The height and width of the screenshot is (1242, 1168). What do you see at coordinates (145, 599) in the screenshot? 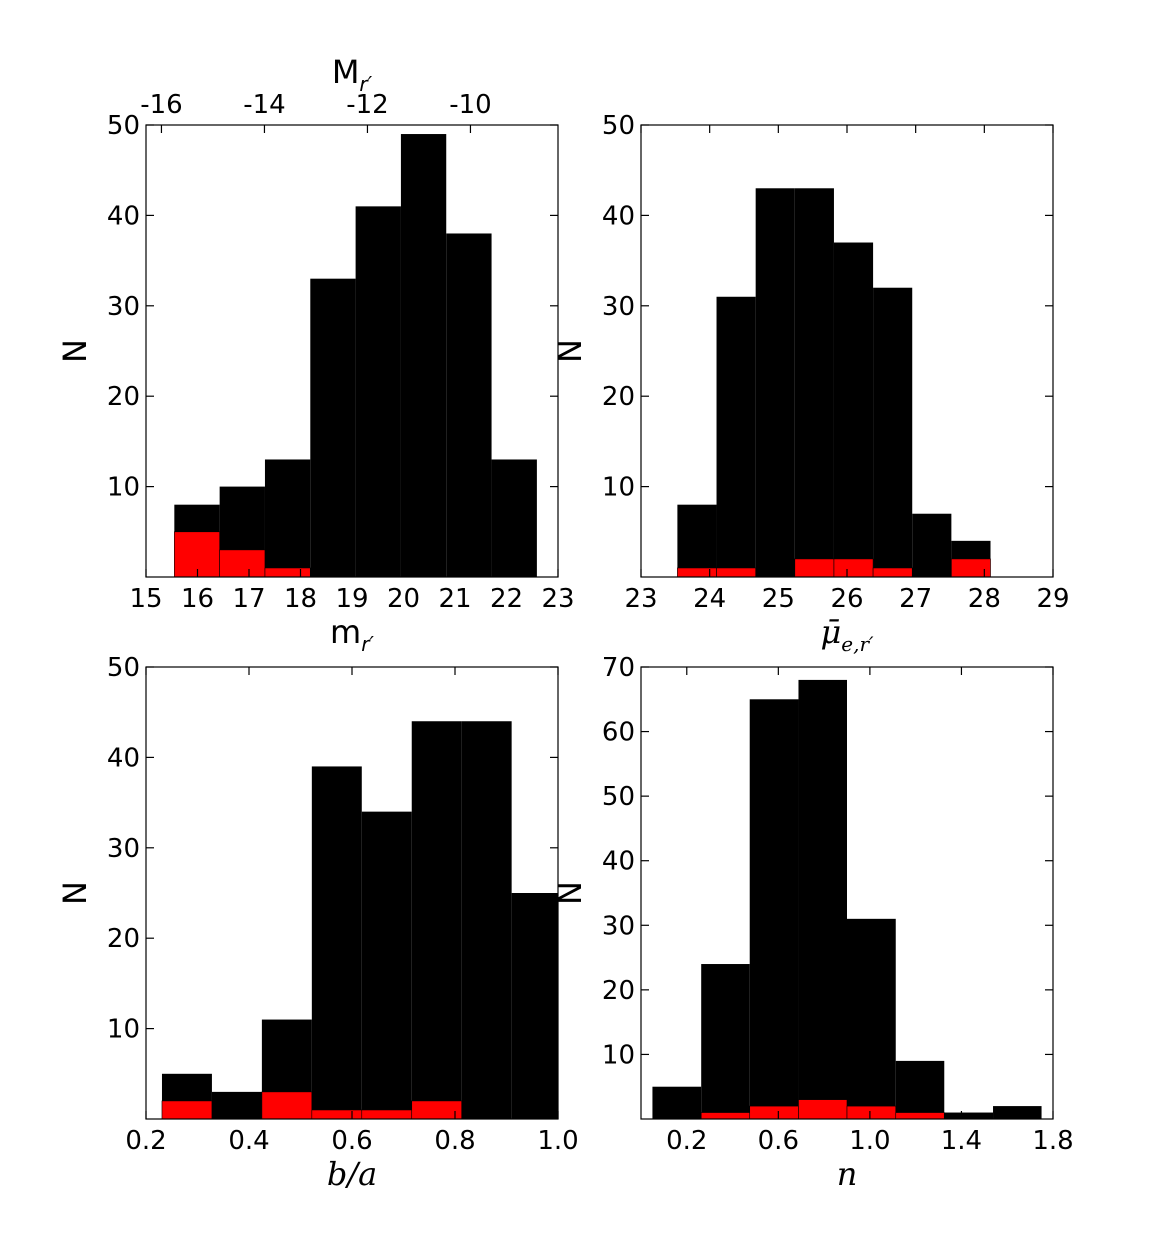
I see `x-tick-label: 15` at bounding box center [145, 599].